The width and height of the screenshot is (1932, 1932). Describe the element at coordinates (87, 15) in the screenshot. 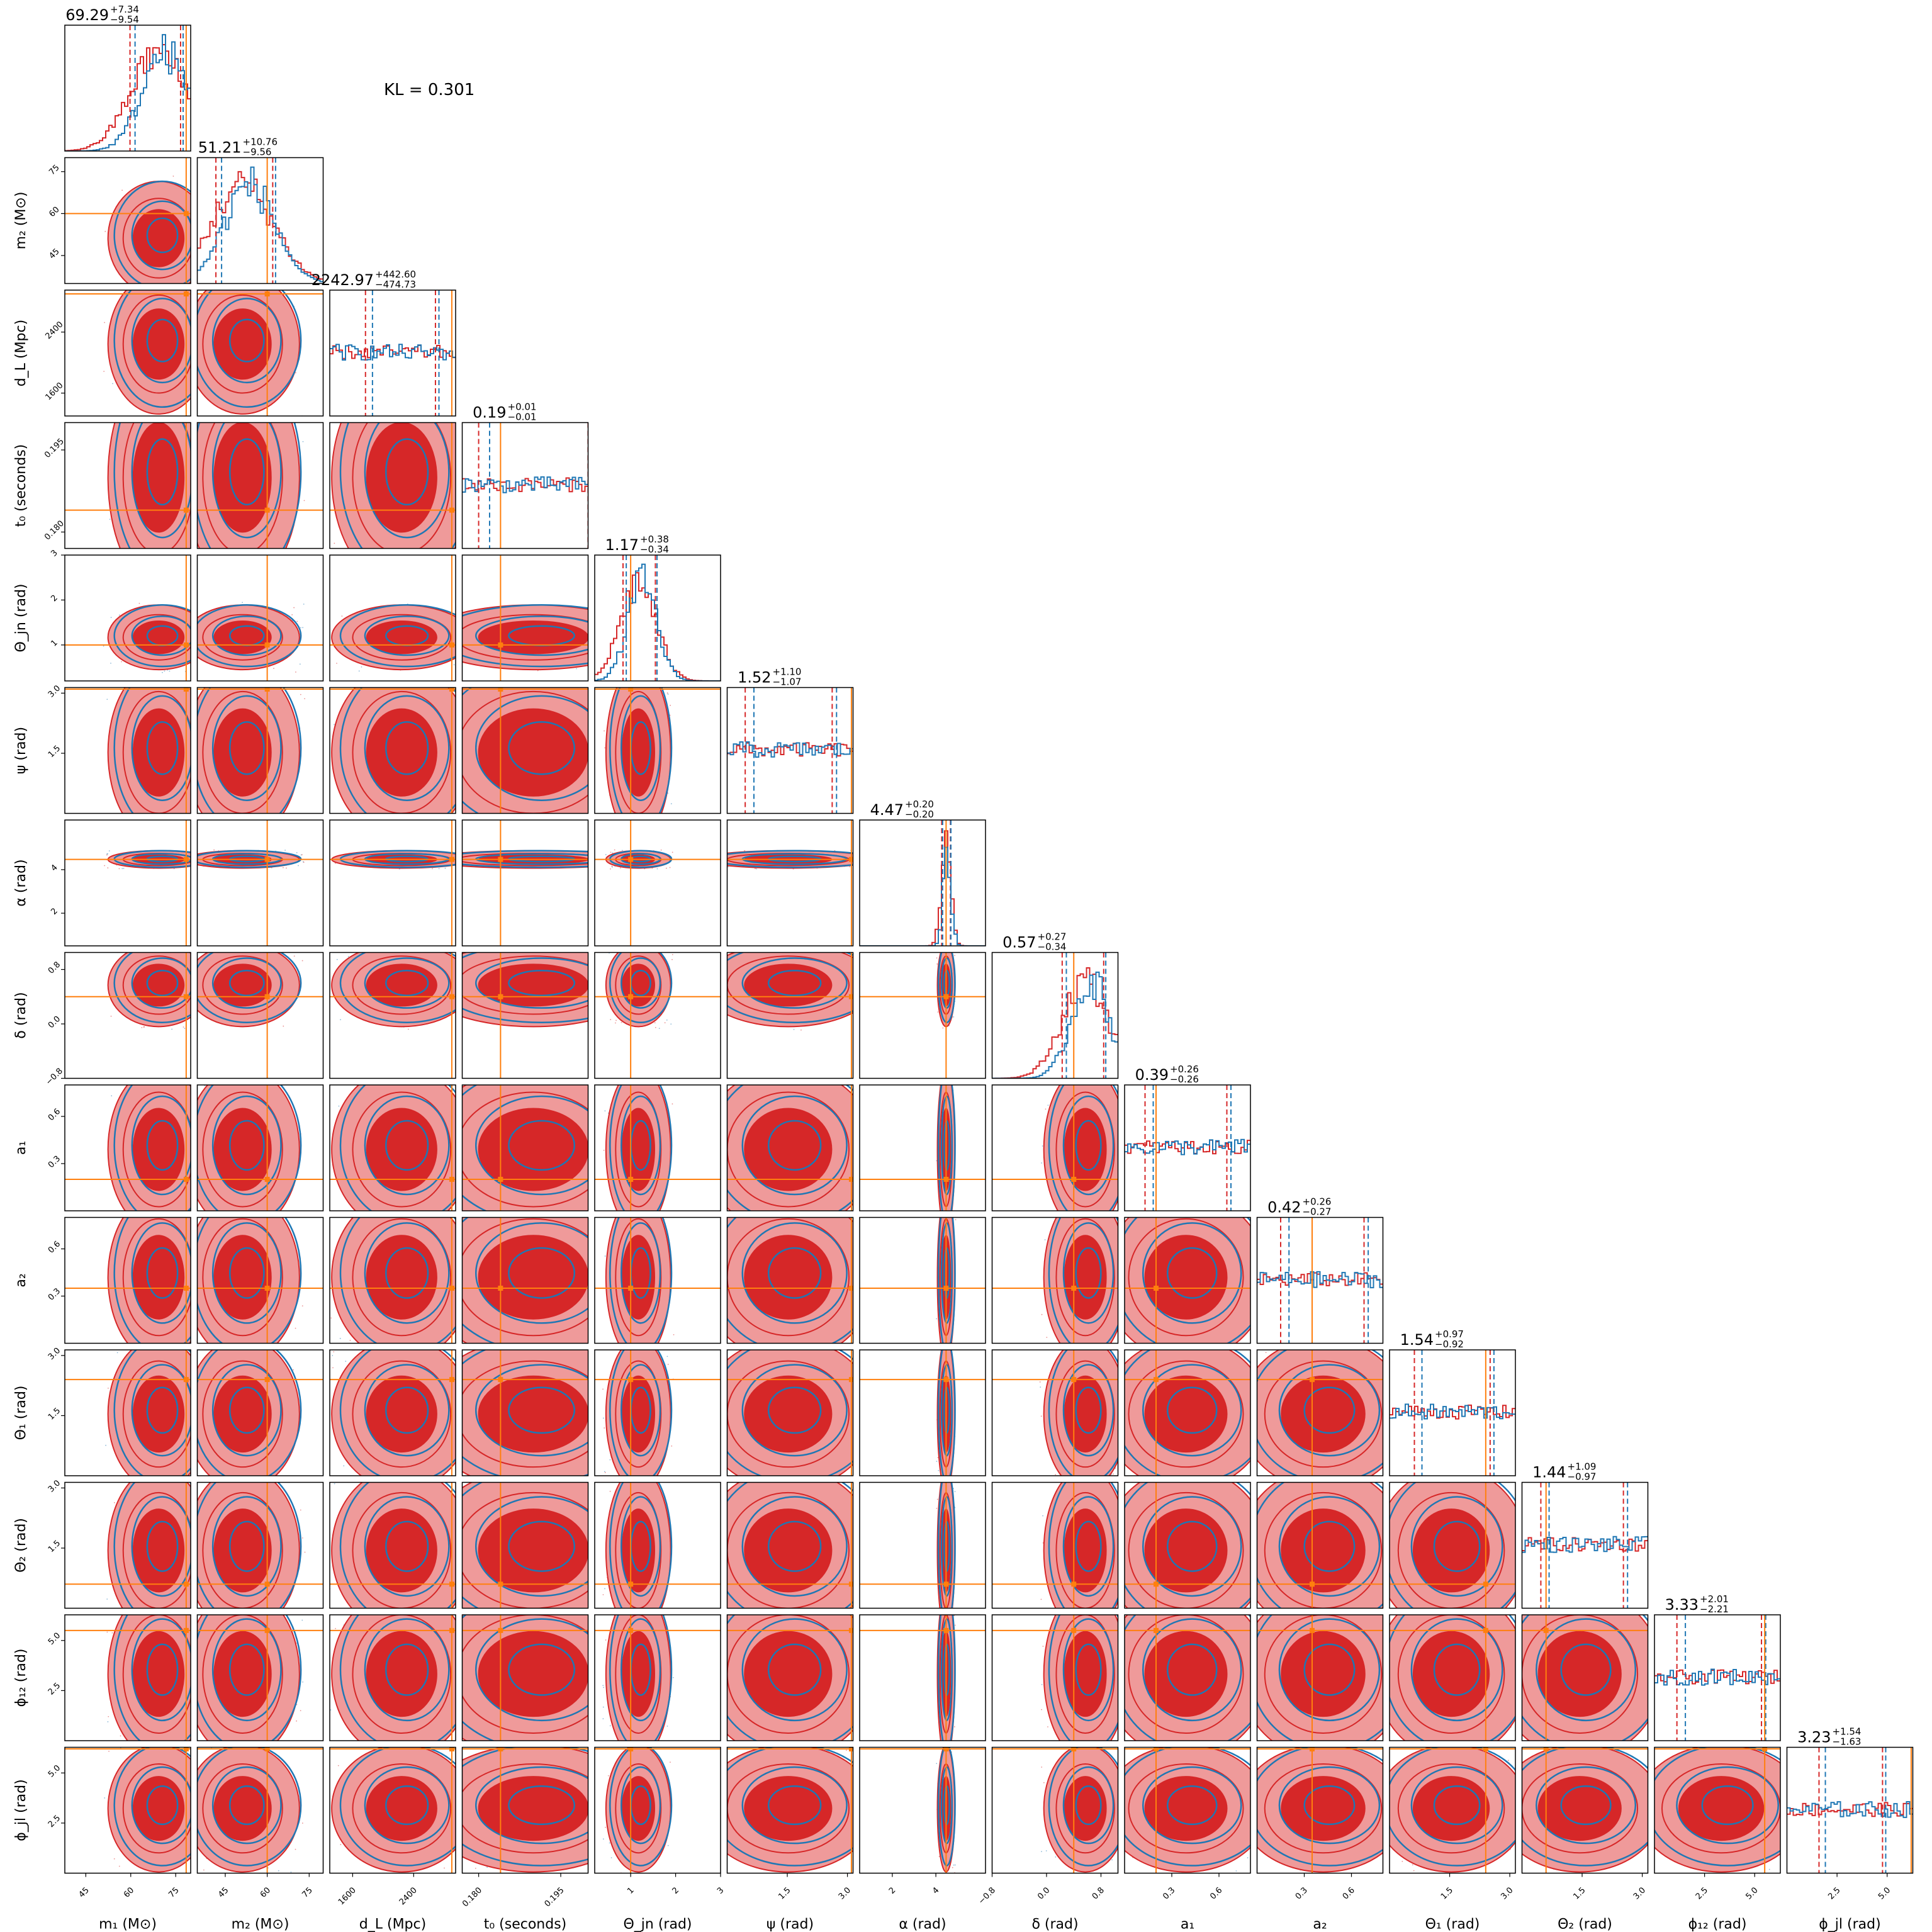

I see `hist-title-value: 69.29` at that location.